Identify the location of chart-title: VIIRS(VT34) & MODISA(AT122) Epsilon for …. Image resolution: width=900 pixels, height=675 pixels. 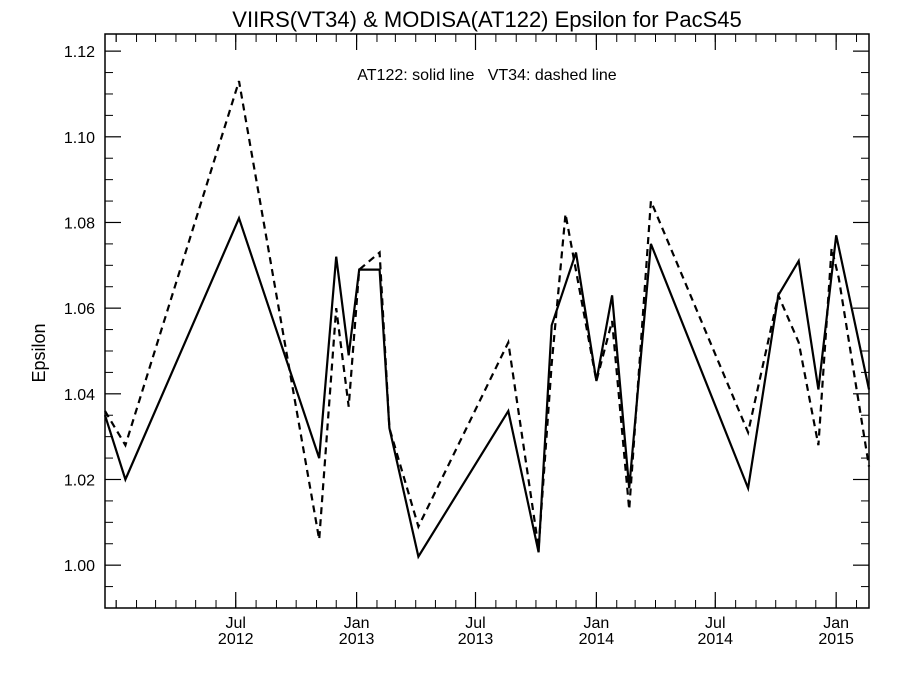
(486, 19).